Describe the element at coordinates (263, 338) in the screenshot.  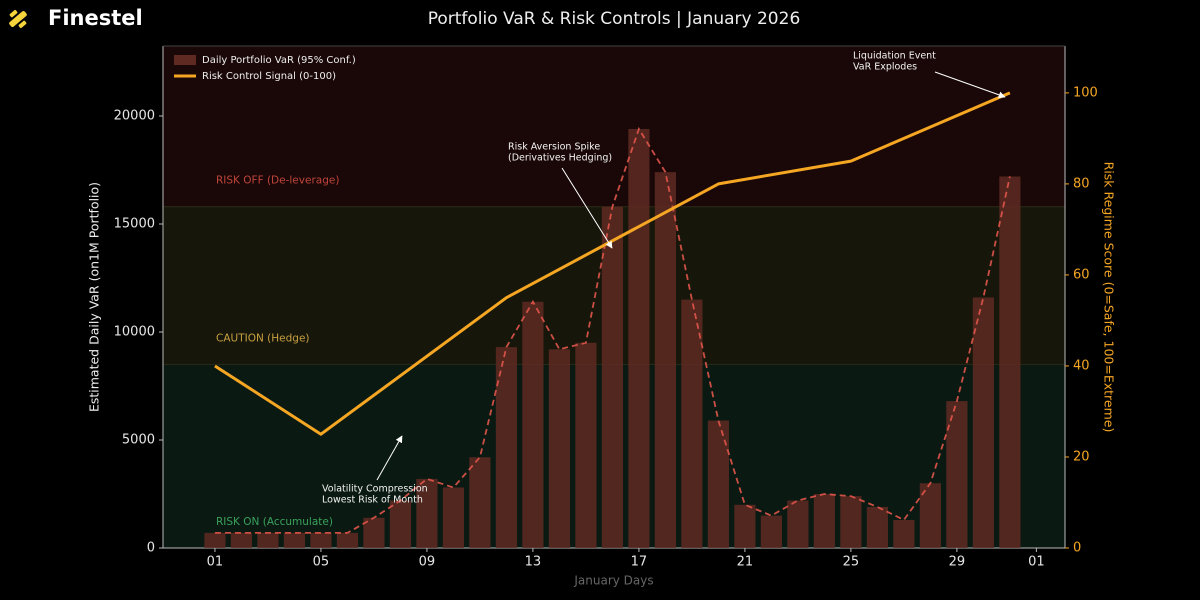
I see `zone-label: CAUTION (Hedge)` at that location.